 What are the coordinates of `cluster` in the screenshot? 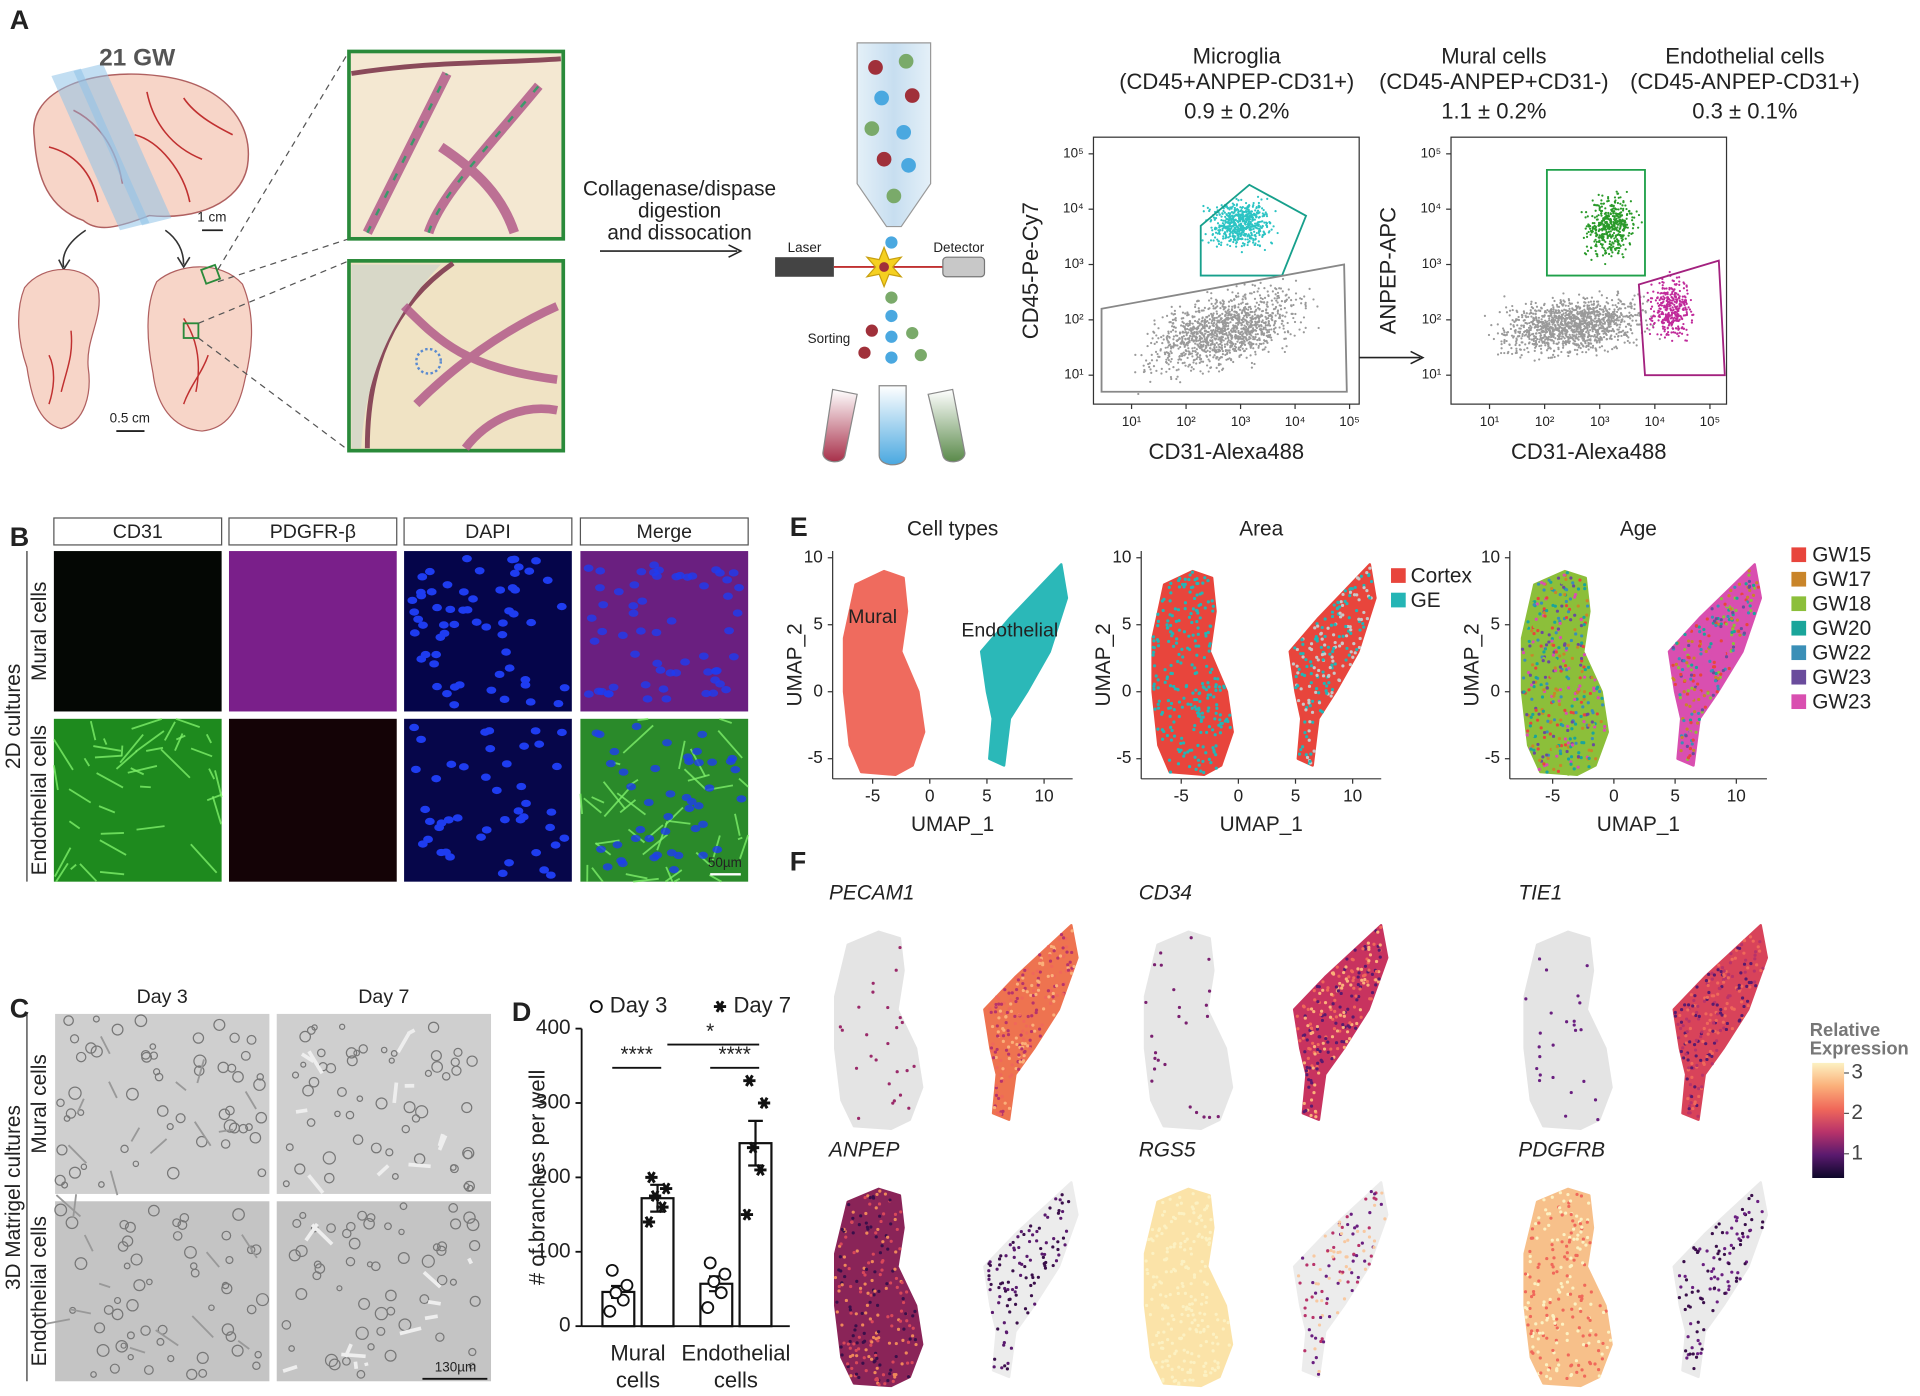 It's located at (1024, 664).